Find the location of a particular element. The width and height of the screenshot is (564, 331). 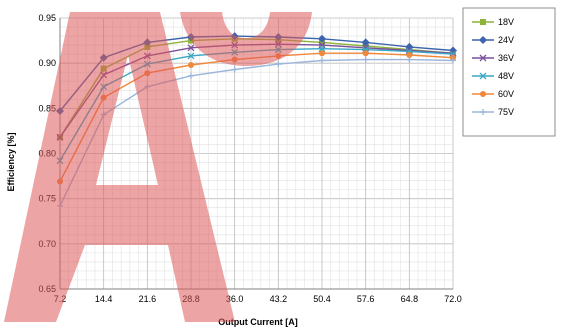

legend: 18V 24V 36V 48V 60V 75V is located at coordinates (509, 72).